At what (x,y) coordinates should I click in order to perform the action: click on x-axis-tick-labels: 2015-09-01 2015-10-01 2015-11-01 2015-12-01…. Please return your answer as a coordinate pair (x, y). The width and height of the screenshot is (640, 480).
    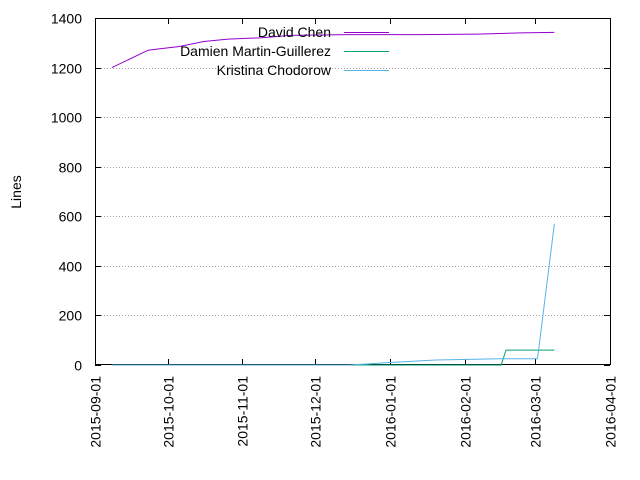
    Looking at the image, I should click on (353, 412).